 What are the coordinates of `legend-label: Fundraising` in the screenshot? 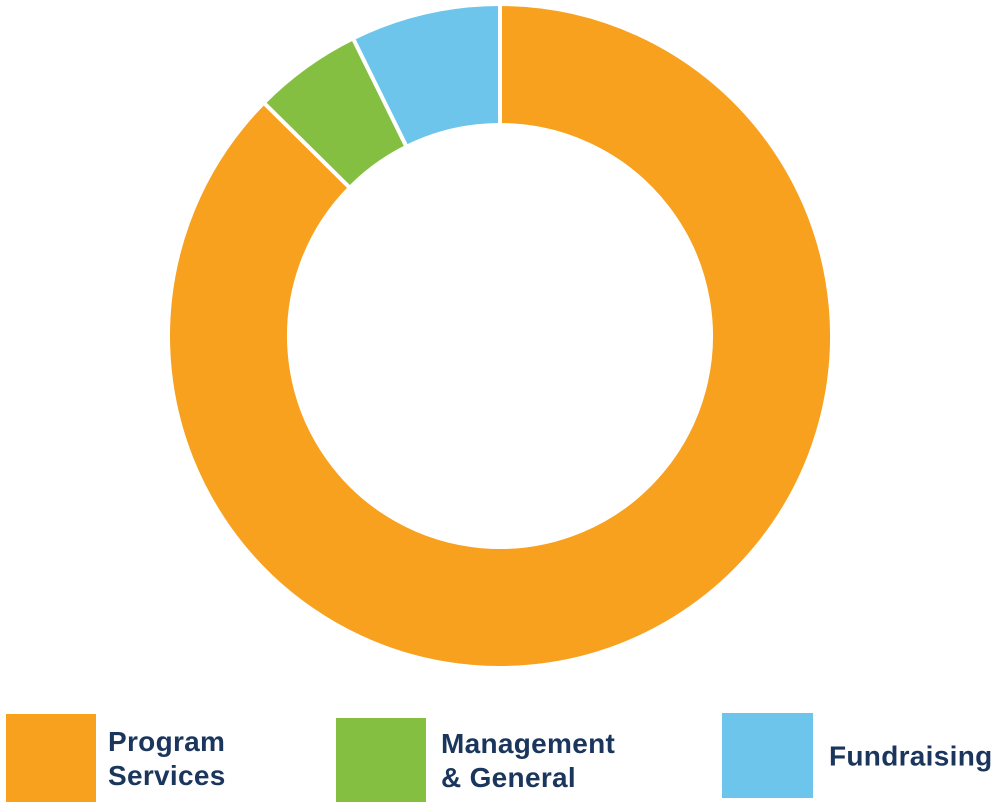 It's located at (911, 756).